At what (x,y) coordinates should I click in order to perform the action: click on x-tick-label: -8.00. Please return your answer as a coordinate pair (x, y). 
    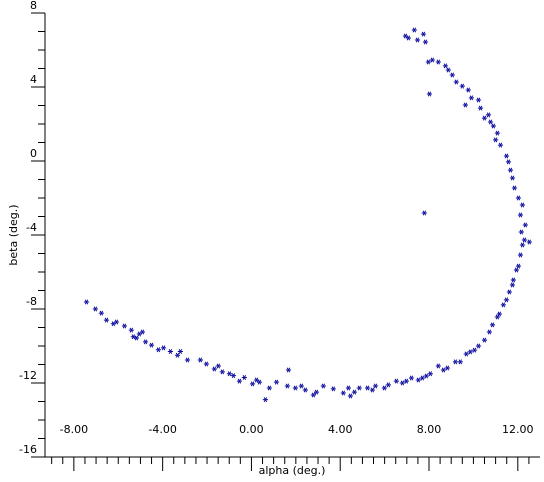
    Looking at the image, I should click on (74, 429).